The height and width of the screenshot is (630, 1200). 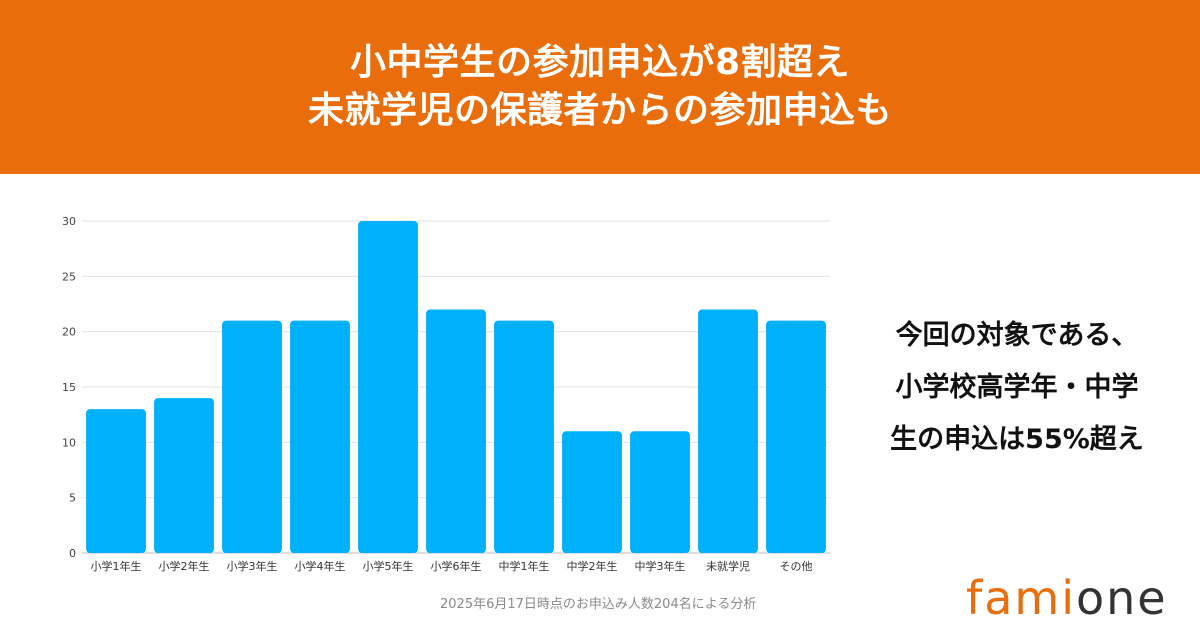 What do you see at coordinates (69, 221) in the screenshot?
I see `y-tick-label: 30` at bounding box center [69, 221].